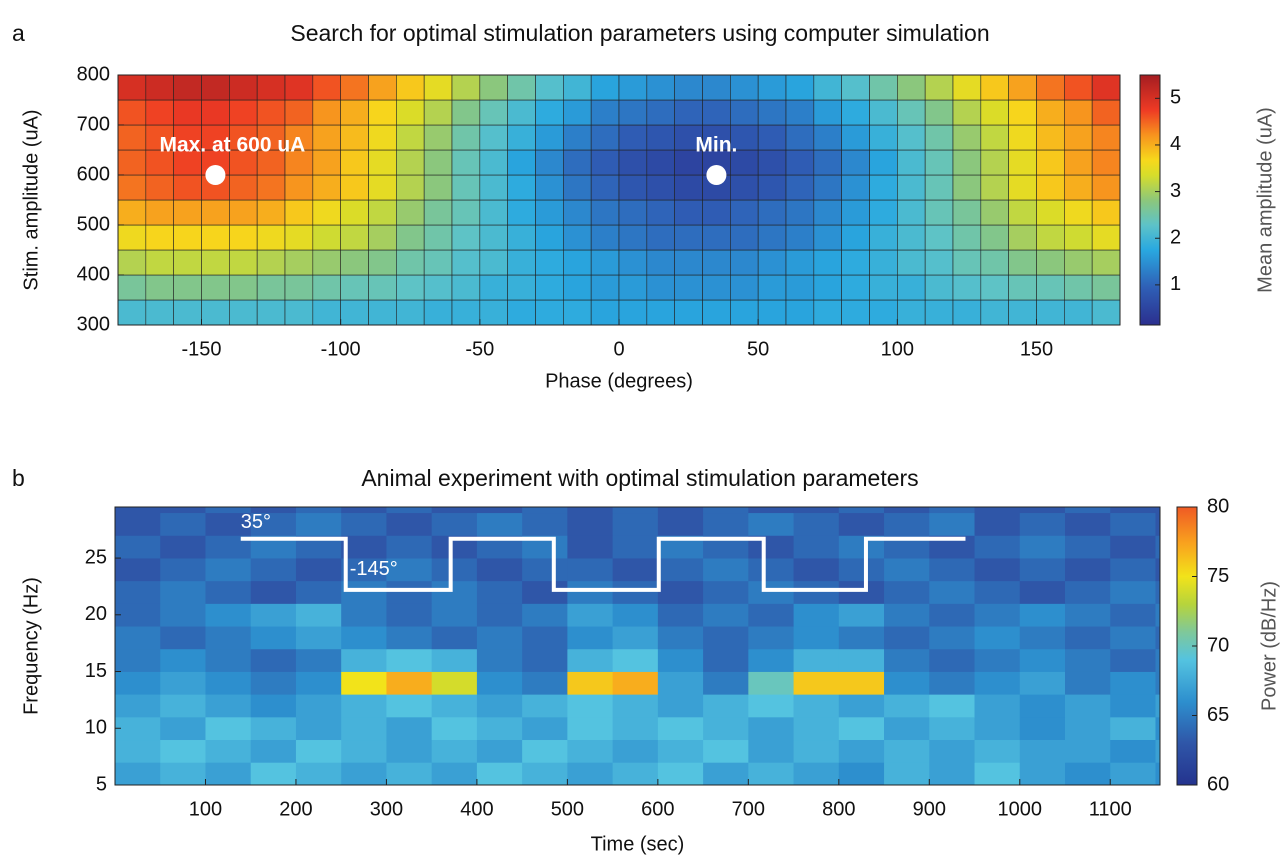 Image resolution: width=1288 pixels, height=863 pixels. What do you see at coordinates (96, 671) in the screenshot?
I see `y-tick-label: 15` at bounding box center [96, 671].